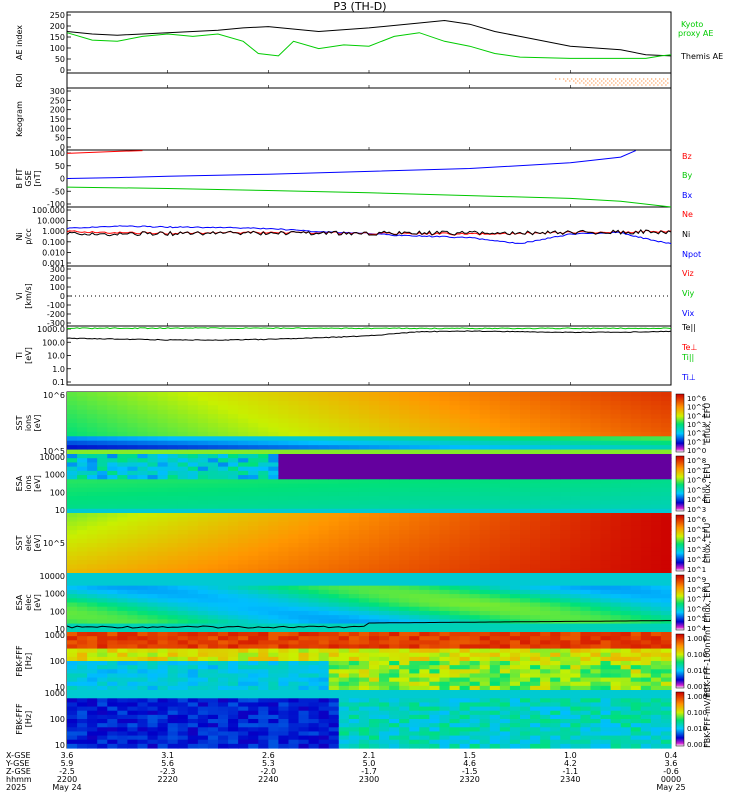  I want to click on colorbar-tick: 10^1, so click(696, 442).